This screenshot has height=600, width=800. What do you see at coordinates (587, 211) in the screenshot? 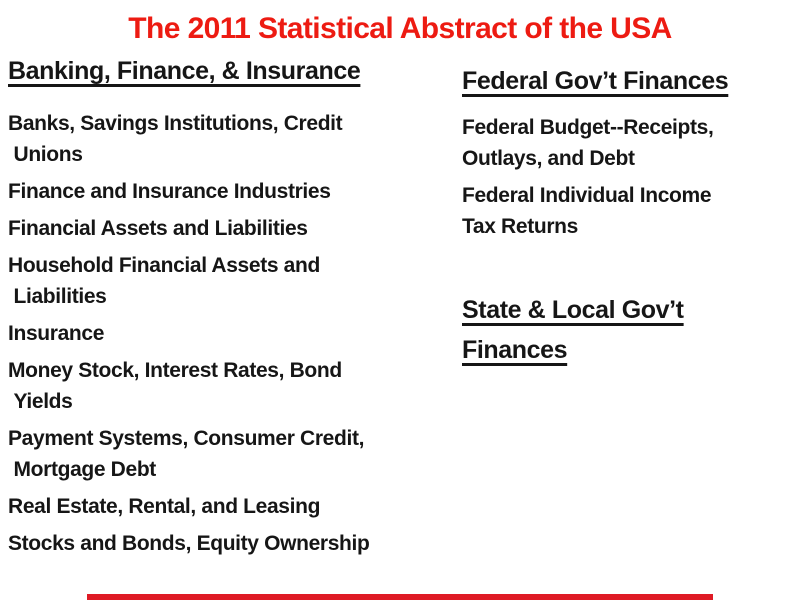
I see `list-item: Federal Individual Income Tax Returns` at bounding box center [587, 211].